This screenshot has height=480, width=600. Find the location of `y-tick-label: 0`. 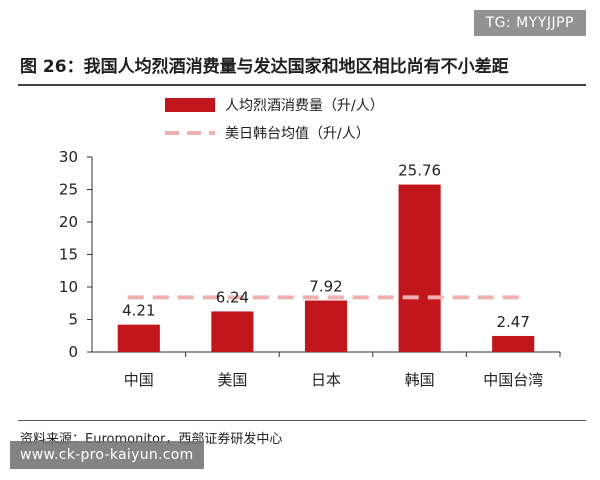

y-tick-label: 0 is located at coordinates (73, 352).